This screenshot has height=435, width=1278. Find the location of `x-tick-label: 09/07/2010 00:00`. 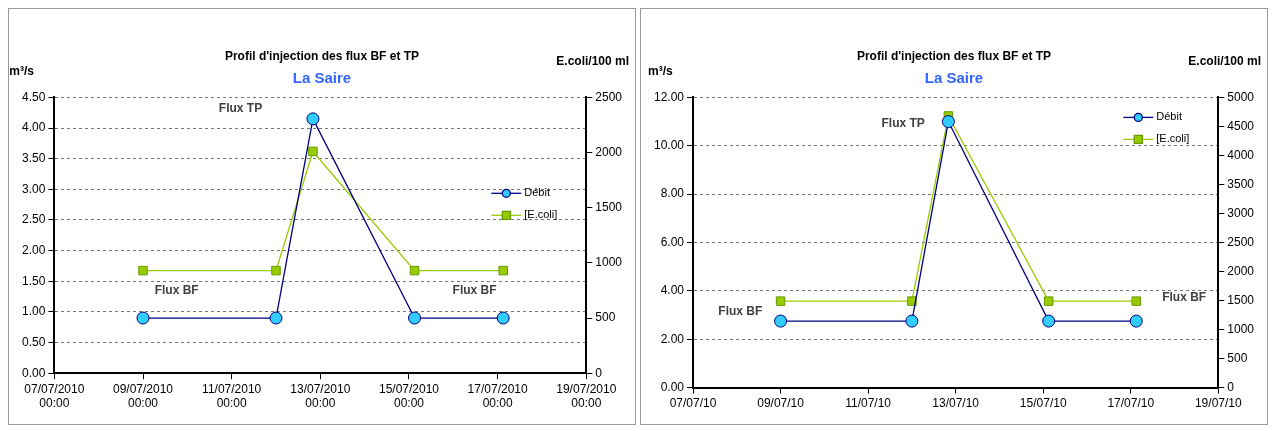

x-tick-label: 09/07/2010 00:00 is located at coordinates (143, 396).